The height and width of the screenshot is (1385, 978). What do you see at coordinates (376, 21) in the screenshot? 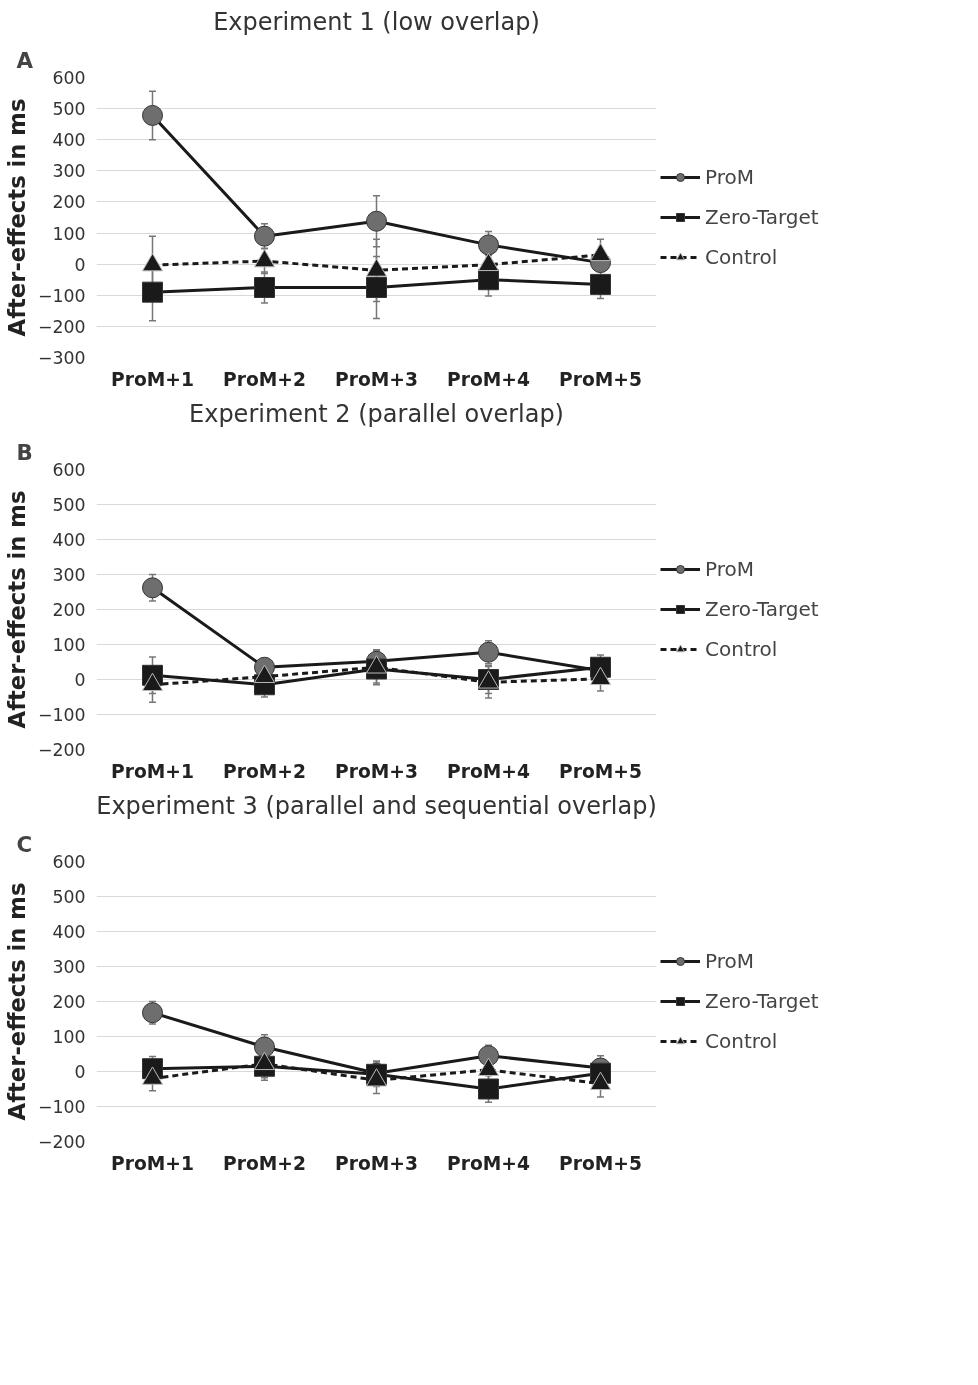
I see `chart-title: Experiment 1 (low overlap)` at bounding box center [376, 21].